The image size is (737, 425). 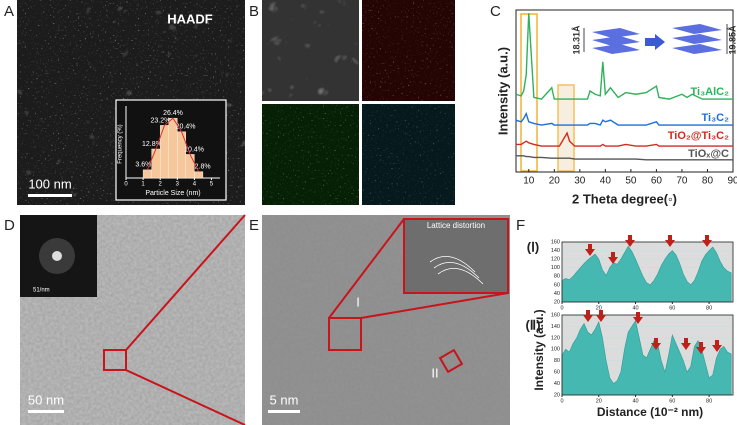 I want to click on structure-schematic, so click(x=655, y=39).